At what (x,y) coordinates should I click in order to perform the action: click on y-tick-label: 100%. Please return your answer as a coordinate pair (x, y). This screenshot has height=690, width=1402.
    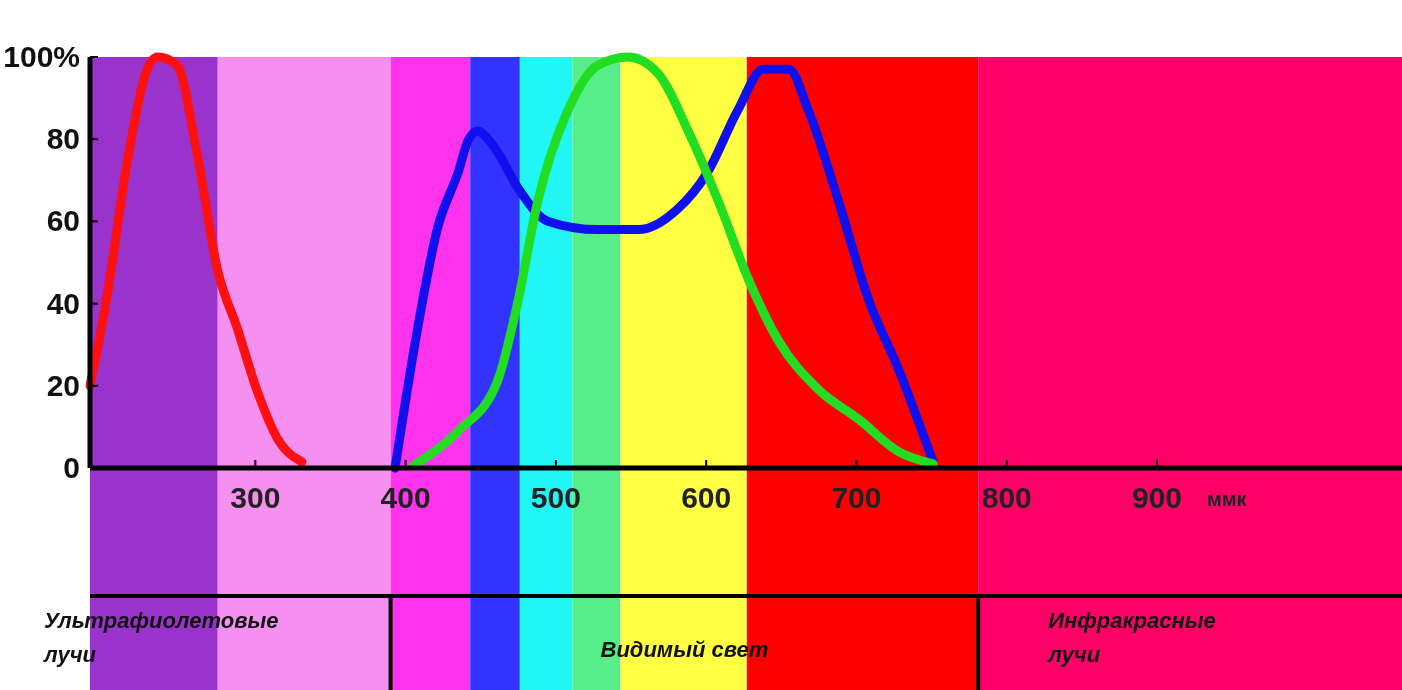
    Looking at the image, I should click on (41, 56).